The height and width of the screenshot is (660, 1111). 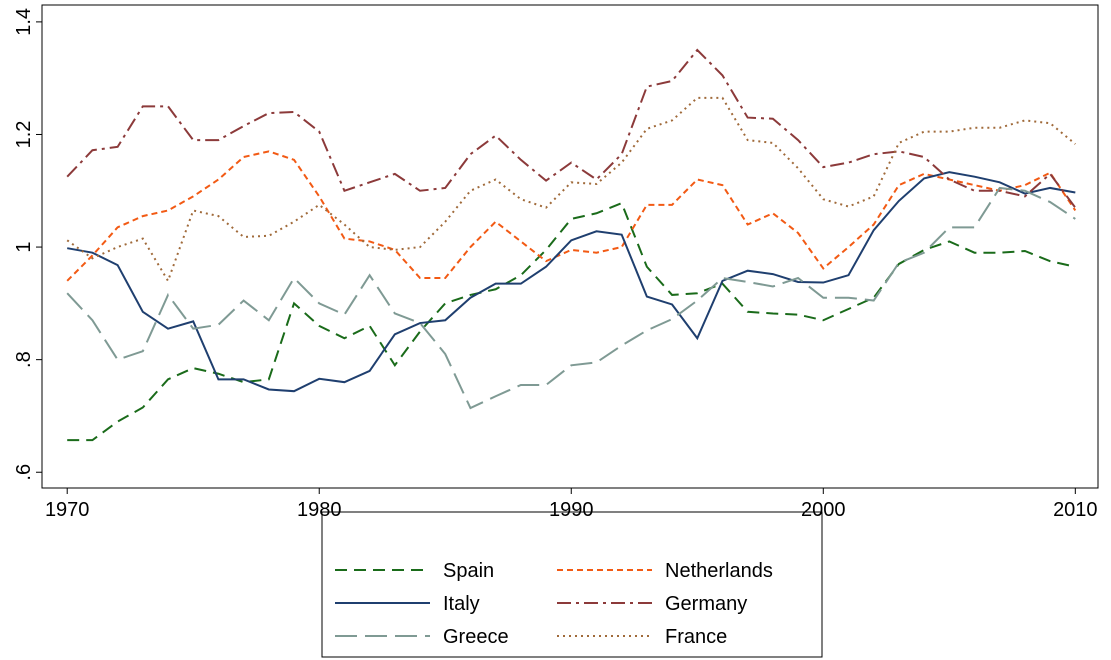 What do you see at coordinates (719, 571) in the screenshot?
I see `legend-label: Netherlands` at bounding box center [719, 571].